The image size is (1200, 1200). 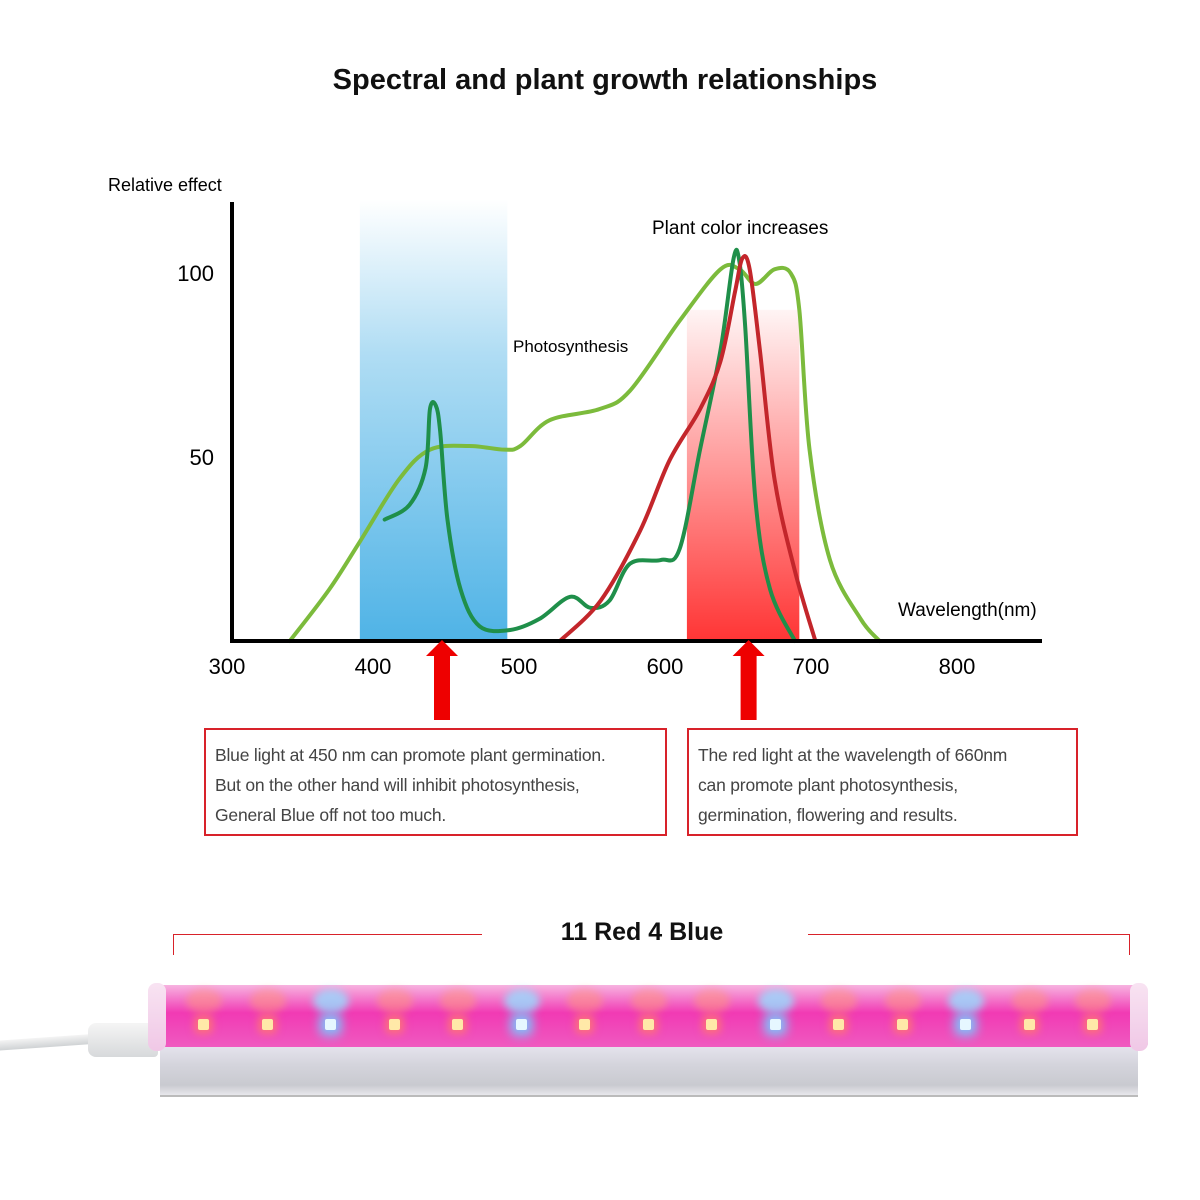 I want to click on x-tick-label: 500, so click(x=519, y=666).